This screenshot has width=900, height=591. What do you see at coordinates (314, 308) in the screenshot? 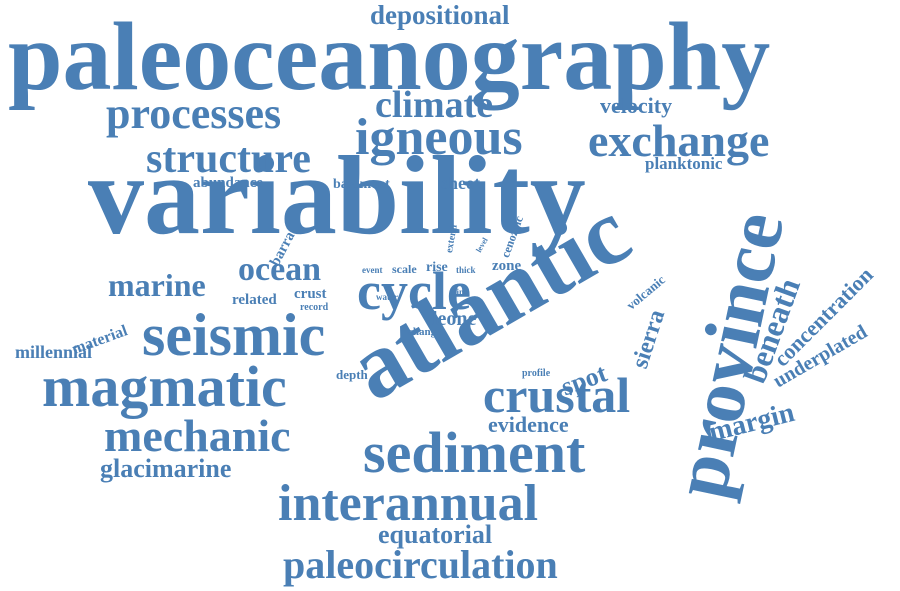
I see `word-record: record` at bounding box center [314, 308].